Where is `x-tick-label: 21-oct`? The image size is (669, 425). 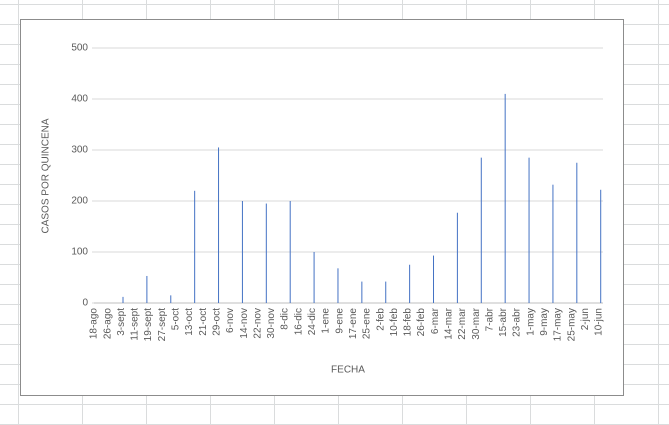
x-tick-label: 21-oct is located at coordinates (203, 322).